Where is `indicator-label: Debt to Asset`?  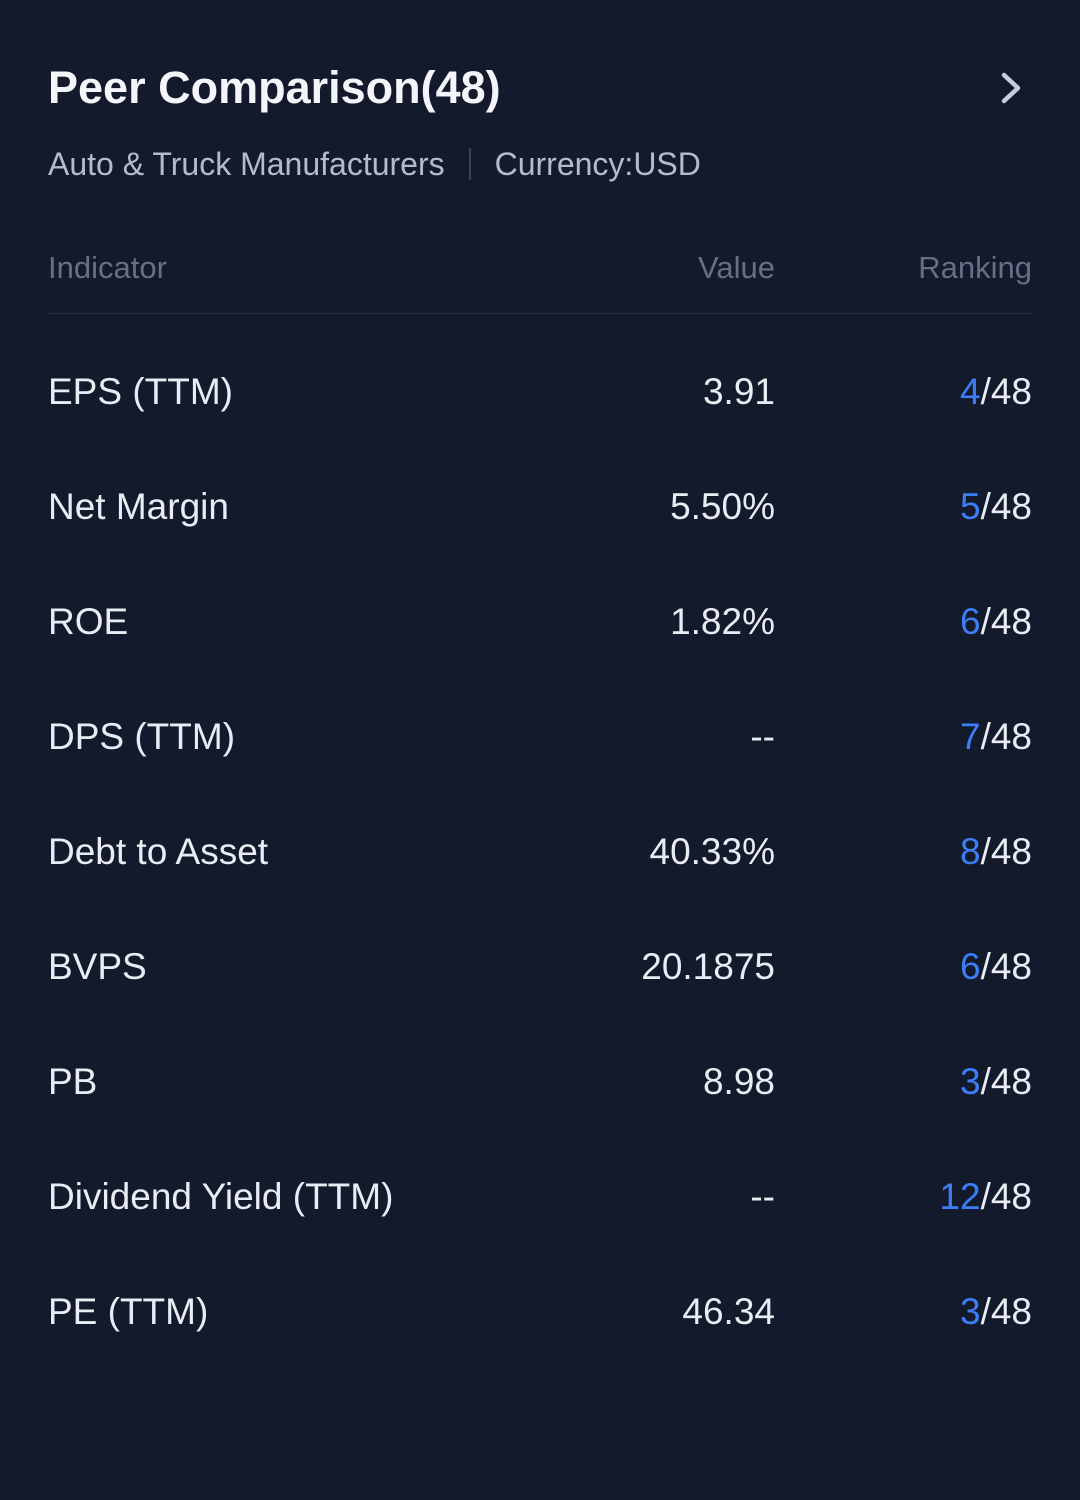
indicator-label: Debt to Asset is located at coordinates (158, 851).